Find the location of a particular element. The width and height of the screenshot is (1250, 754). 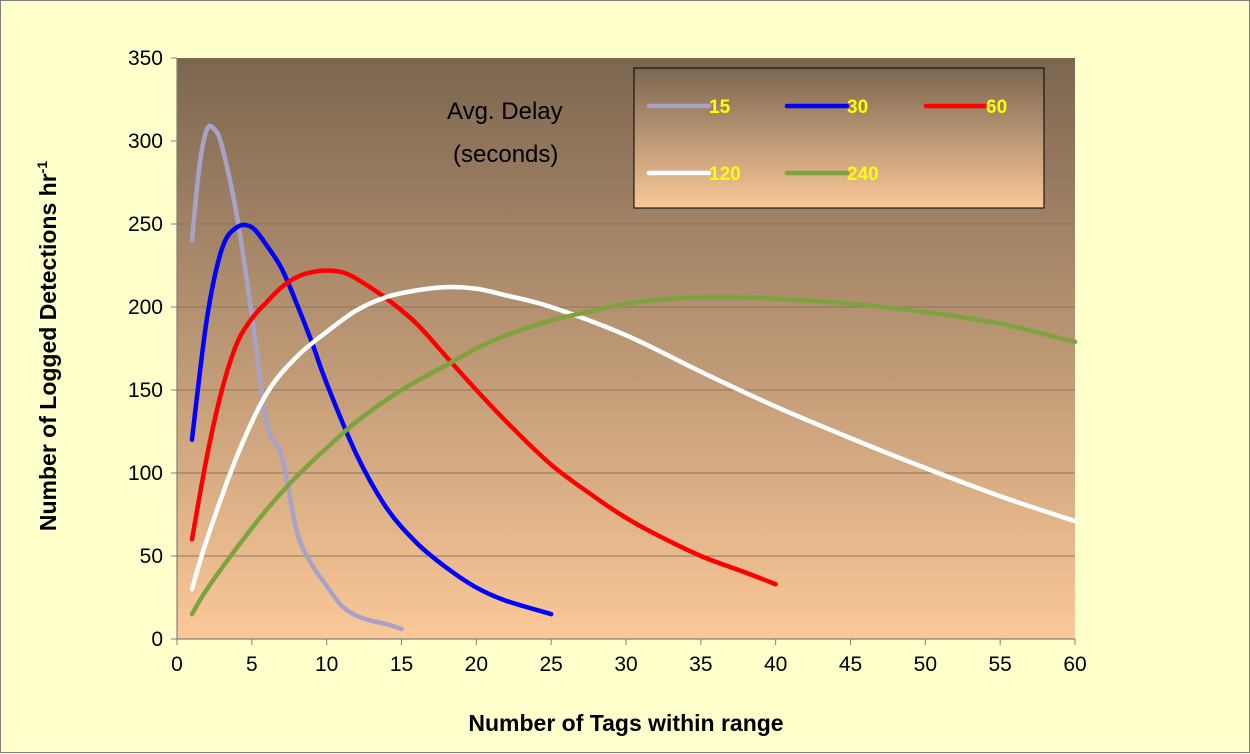

x-tick-label: 45 is located at coordinates (850, 664).